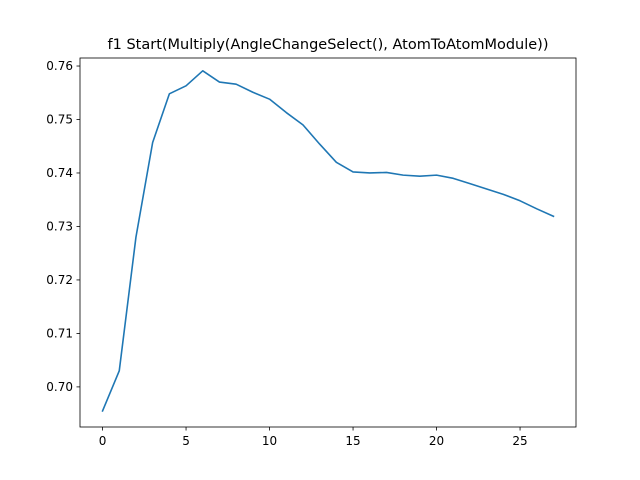  I want to click on x-tick-label: 0, so click(103, 441).